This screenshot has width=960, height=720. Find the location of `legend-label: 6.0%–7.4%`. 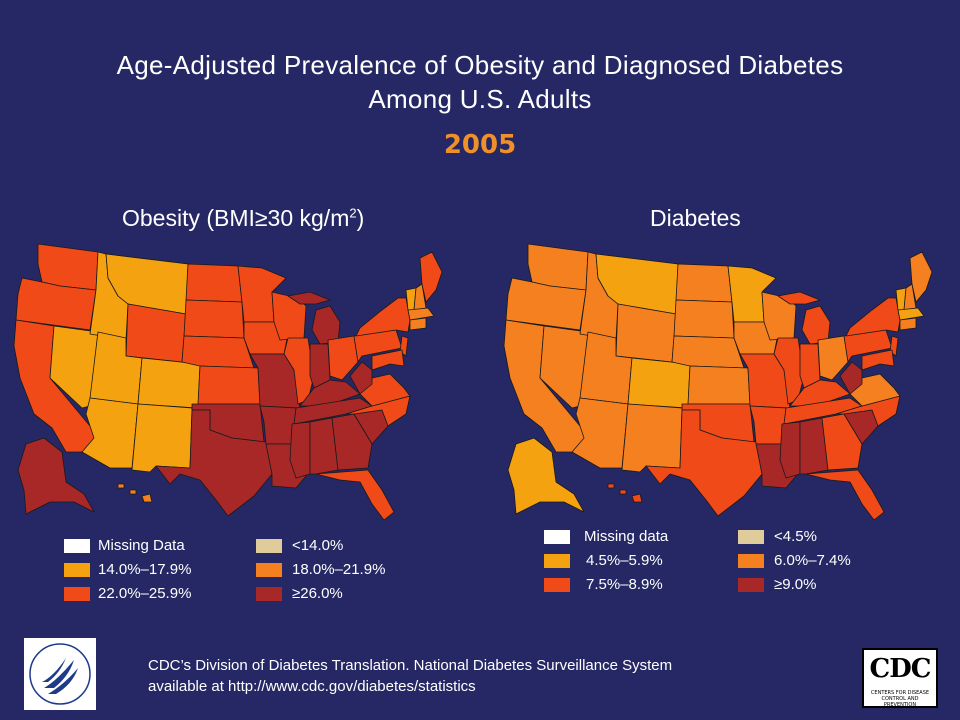

legend-label: 6.0%–7.4% is located at coordinates (812, 560).